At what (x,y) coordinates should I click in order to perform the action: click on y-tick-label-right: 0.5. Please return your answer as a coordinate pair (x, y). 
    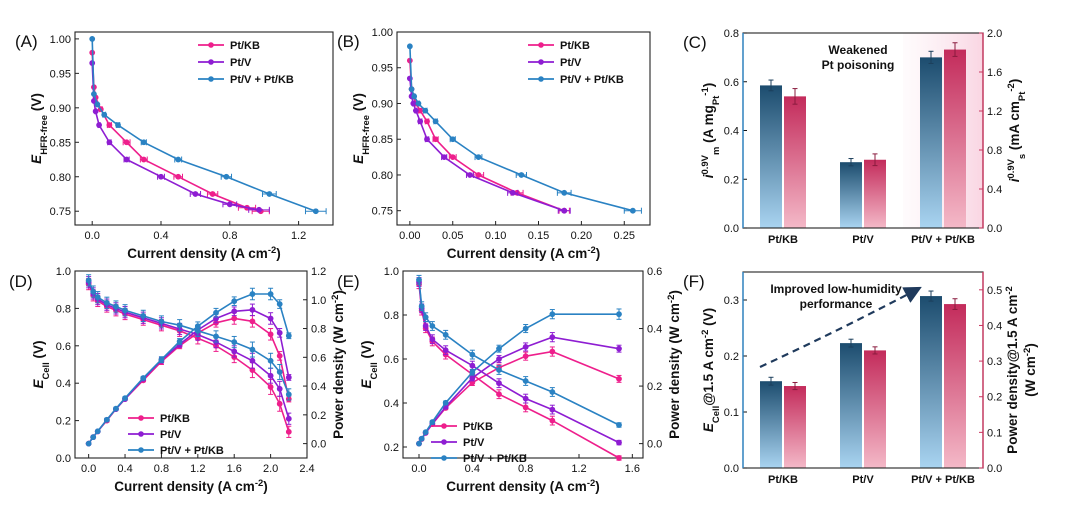
    Looking at the image, I should click on (994, 291).